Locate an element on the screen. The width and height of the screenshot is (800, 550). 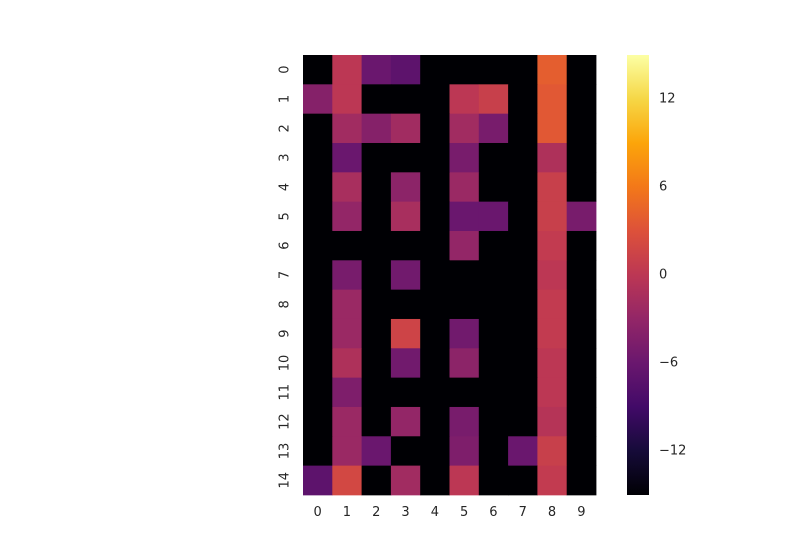
colorbar-gradient is located at coordinates (638, 275).